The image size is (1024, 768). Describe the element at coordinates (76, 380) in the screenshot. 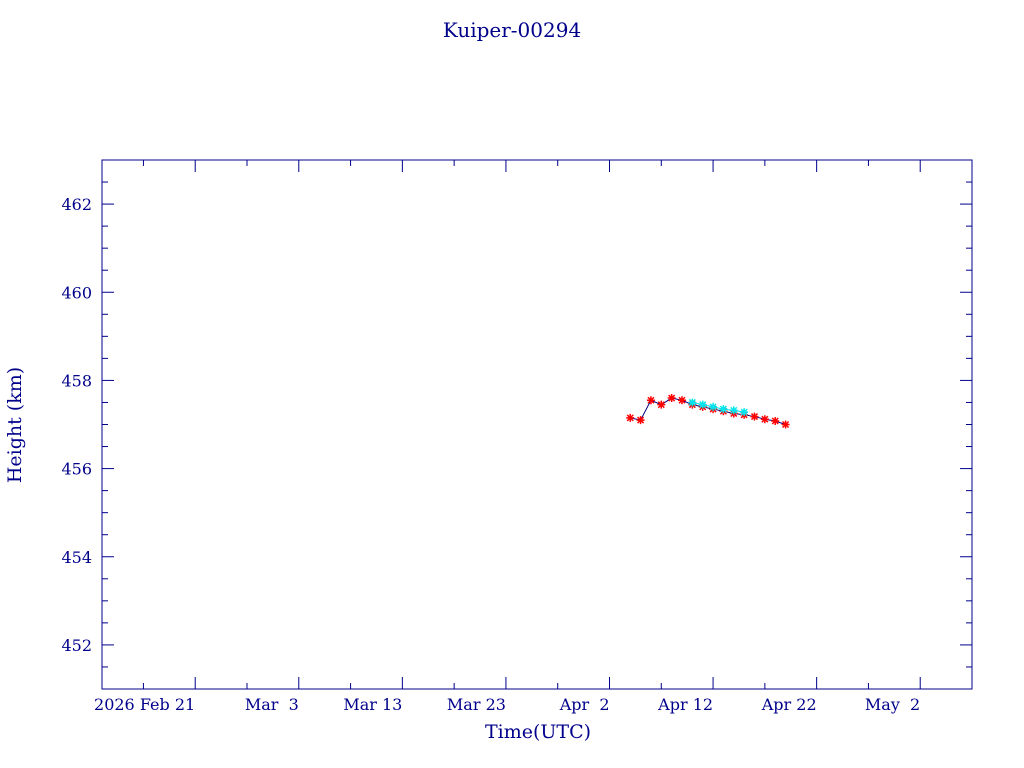

I see `y-tick-label: 458` at that location.